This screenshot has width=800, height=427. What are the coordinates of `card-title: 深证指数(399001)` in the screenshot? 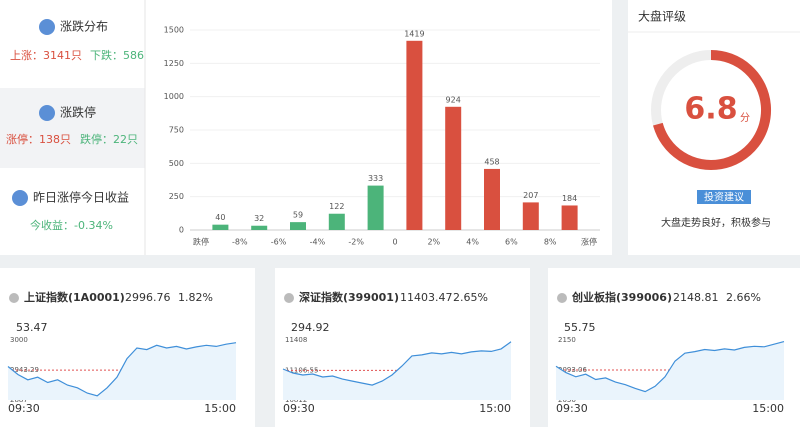 It's located at (349, 297).